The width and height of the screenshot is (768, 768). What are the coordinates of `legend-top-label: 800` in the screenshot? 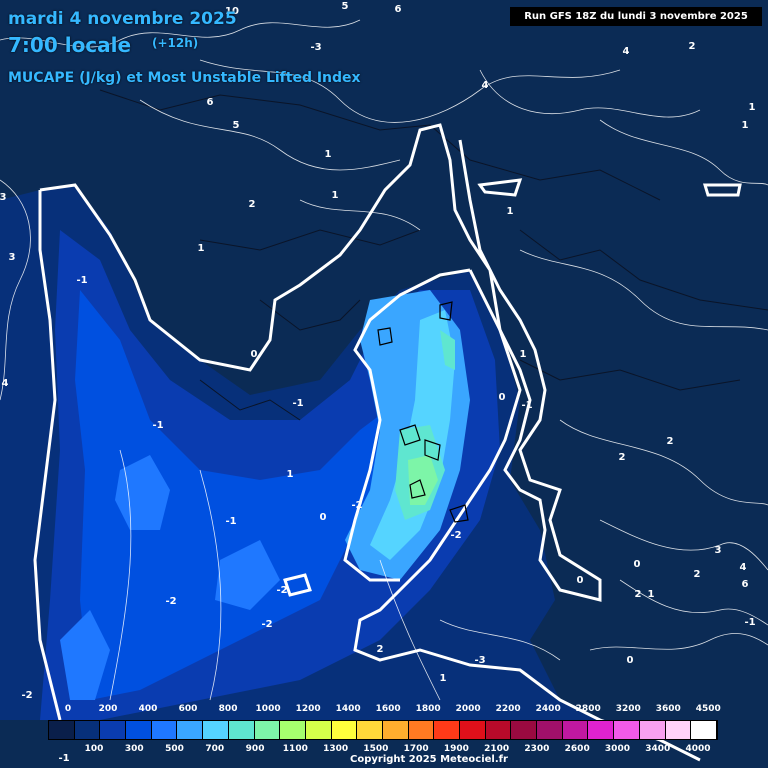 It's located at (228, 709).